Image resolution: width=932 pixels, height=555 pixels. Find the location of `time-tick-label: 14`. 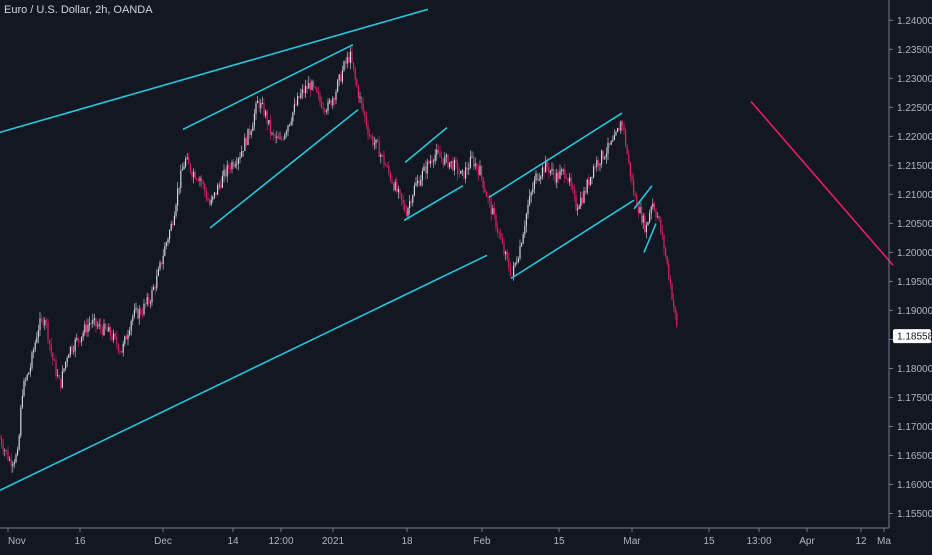

time-tick-label: 14 is located at coordinates (233, 541).